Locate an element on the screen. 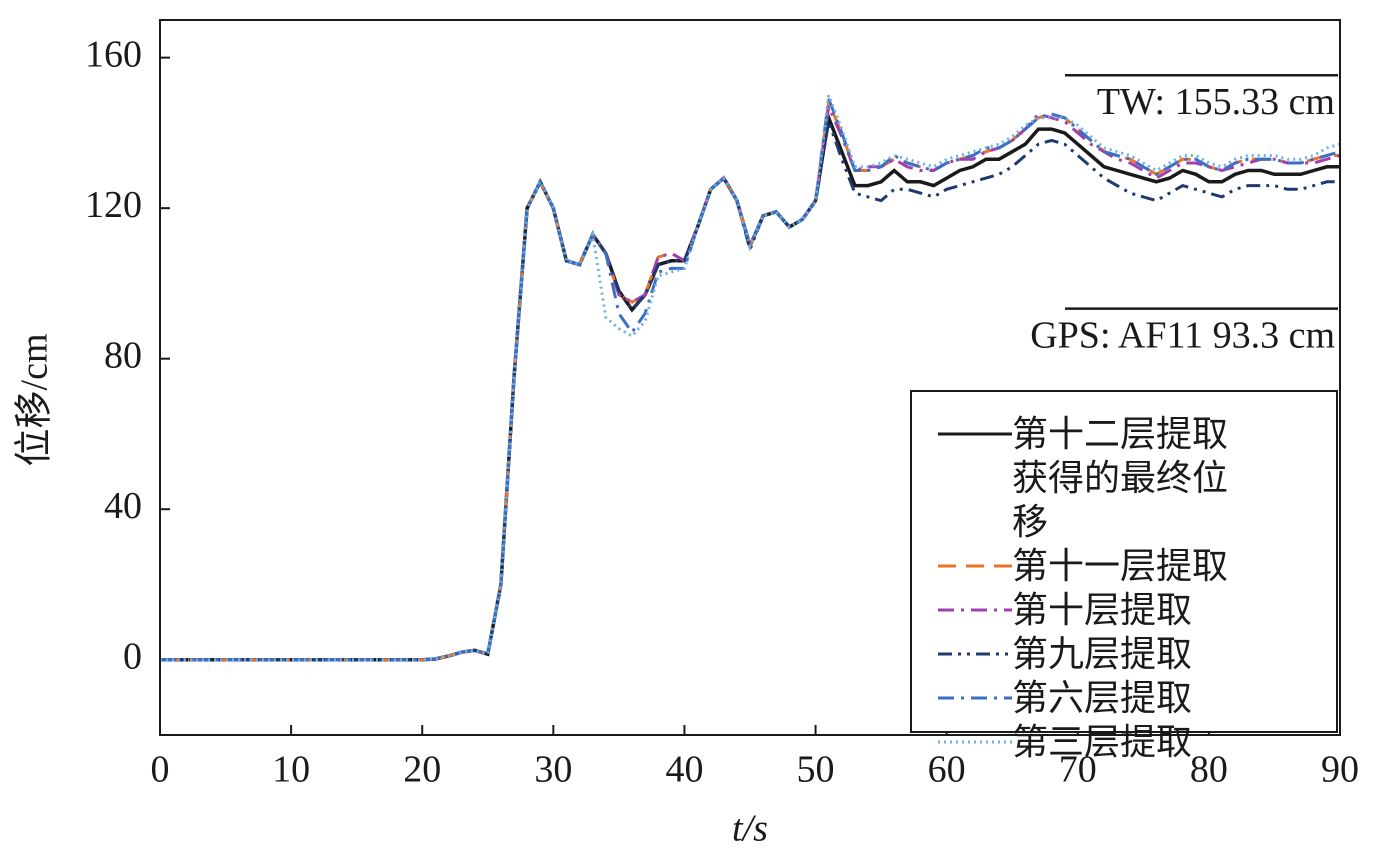  legend-entry: 第十一层提取 is located at coordinates (1124, 566).